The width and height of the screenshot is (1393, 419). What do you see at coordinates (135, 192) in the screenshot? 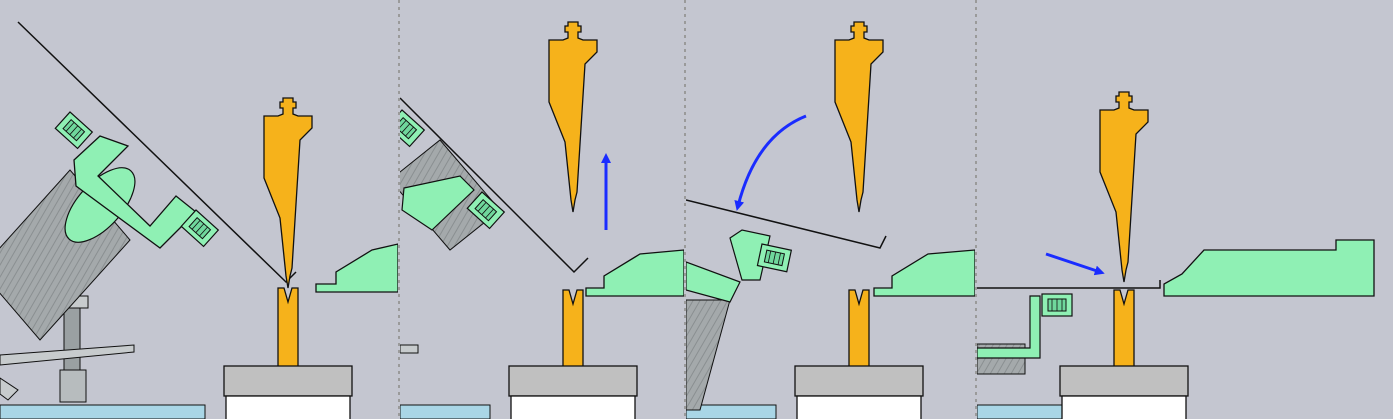
I see `gripper` at bounding box center [135, 192].